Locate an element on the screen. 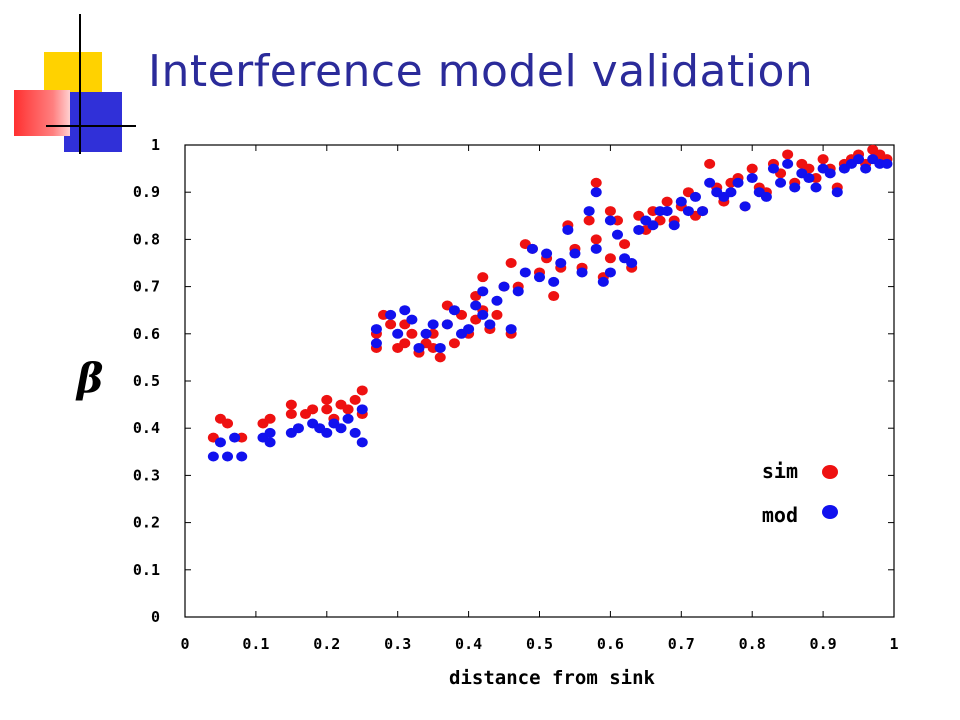  legend-label-sim: sim is located at coordinates (780, 471).